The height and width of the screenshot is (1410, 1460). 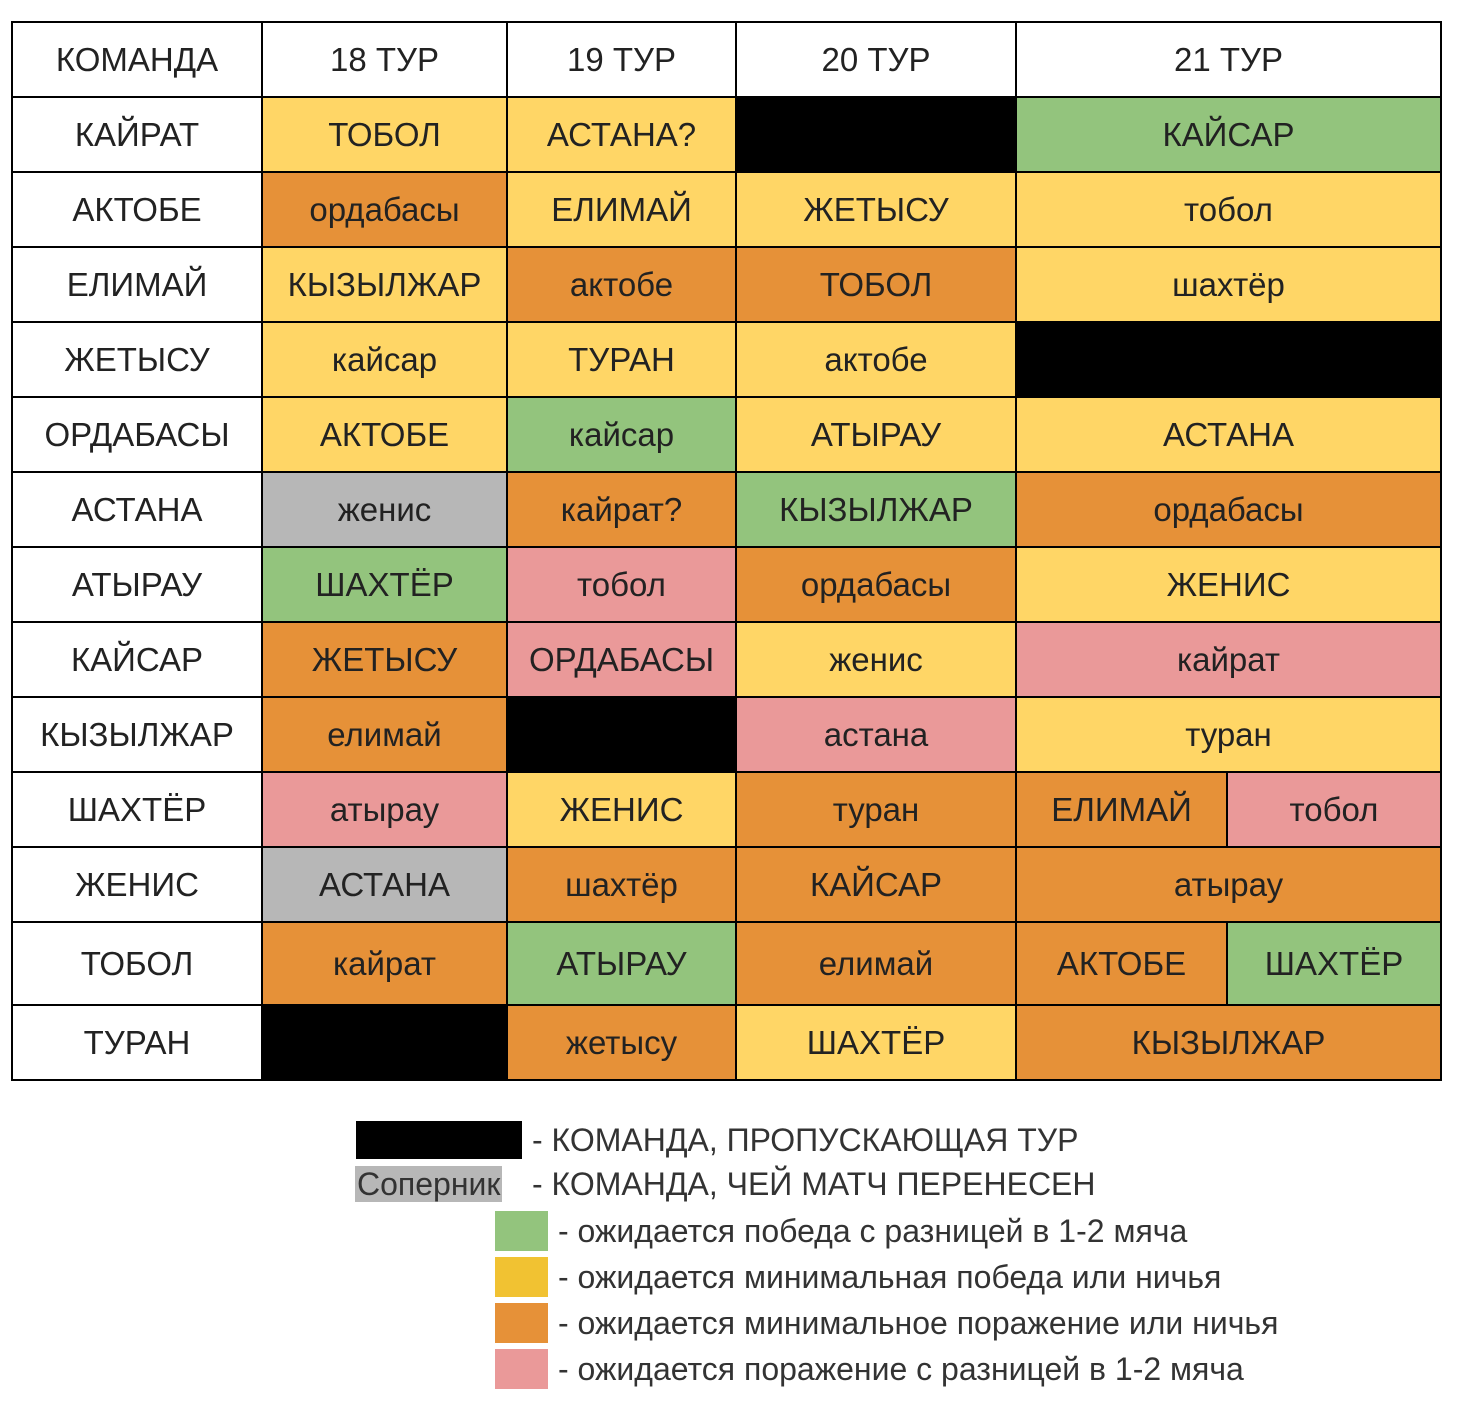 What do you see at coordinates (890, 1277) in the screenshot?
I see `legend-draw-label: - ожидается минимальная победа или ничья` at bounding box center [890, 1277].